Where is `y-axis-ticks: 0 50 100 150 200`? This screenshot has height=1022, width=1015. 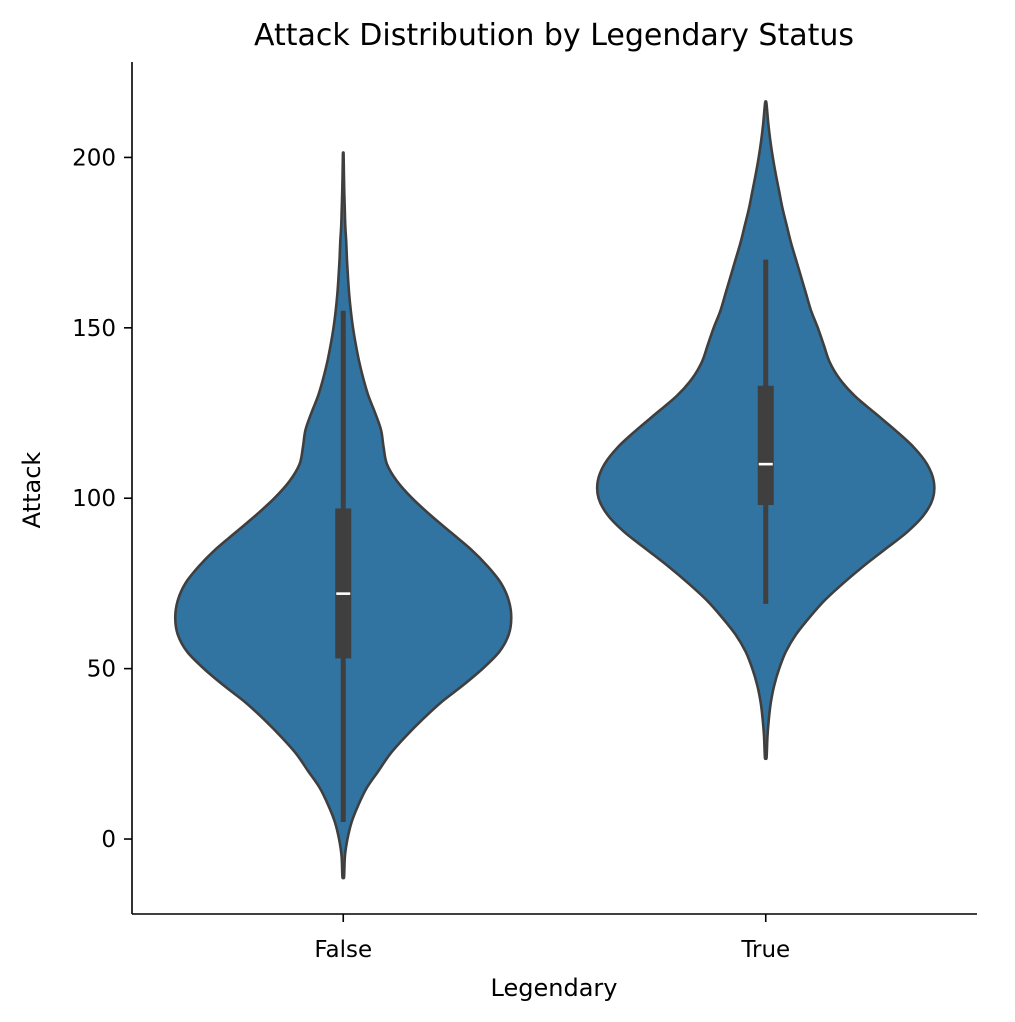 y-axis-ticks: 0 50 100 150 200 is located at coordinates (102, 499).